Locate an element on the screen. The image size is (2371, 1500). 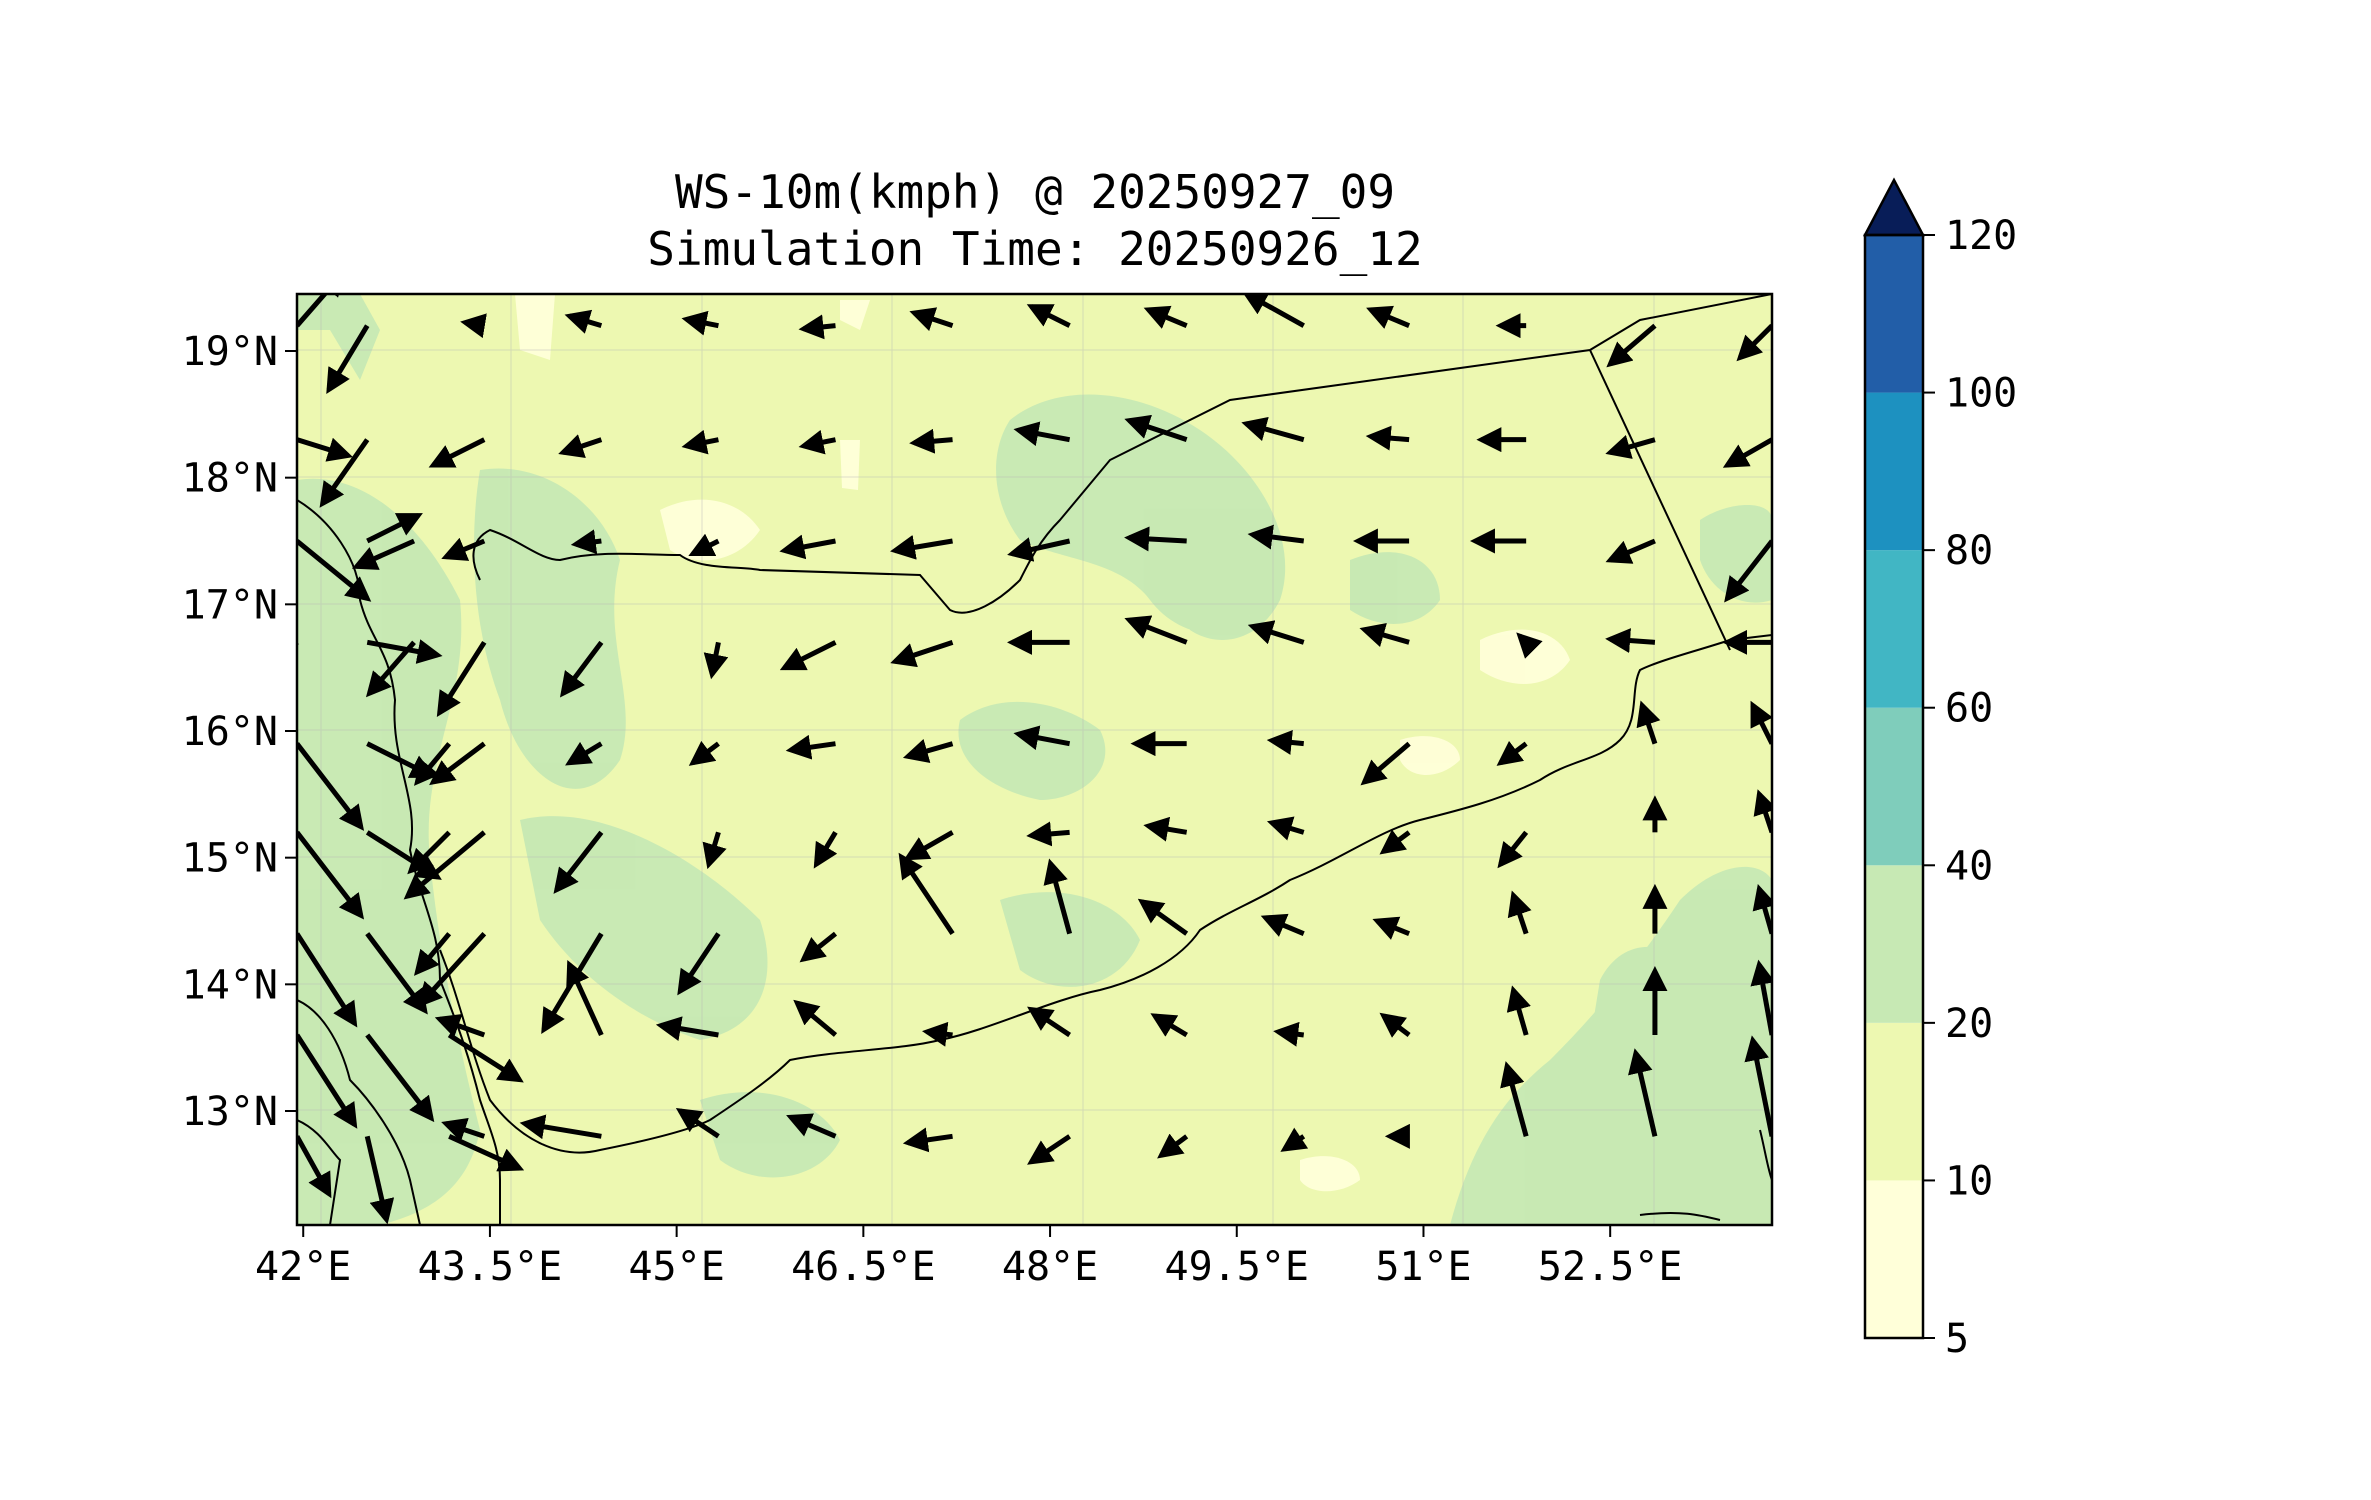
lon-tick-label: 45°E is located at coordinates (676, 1267).